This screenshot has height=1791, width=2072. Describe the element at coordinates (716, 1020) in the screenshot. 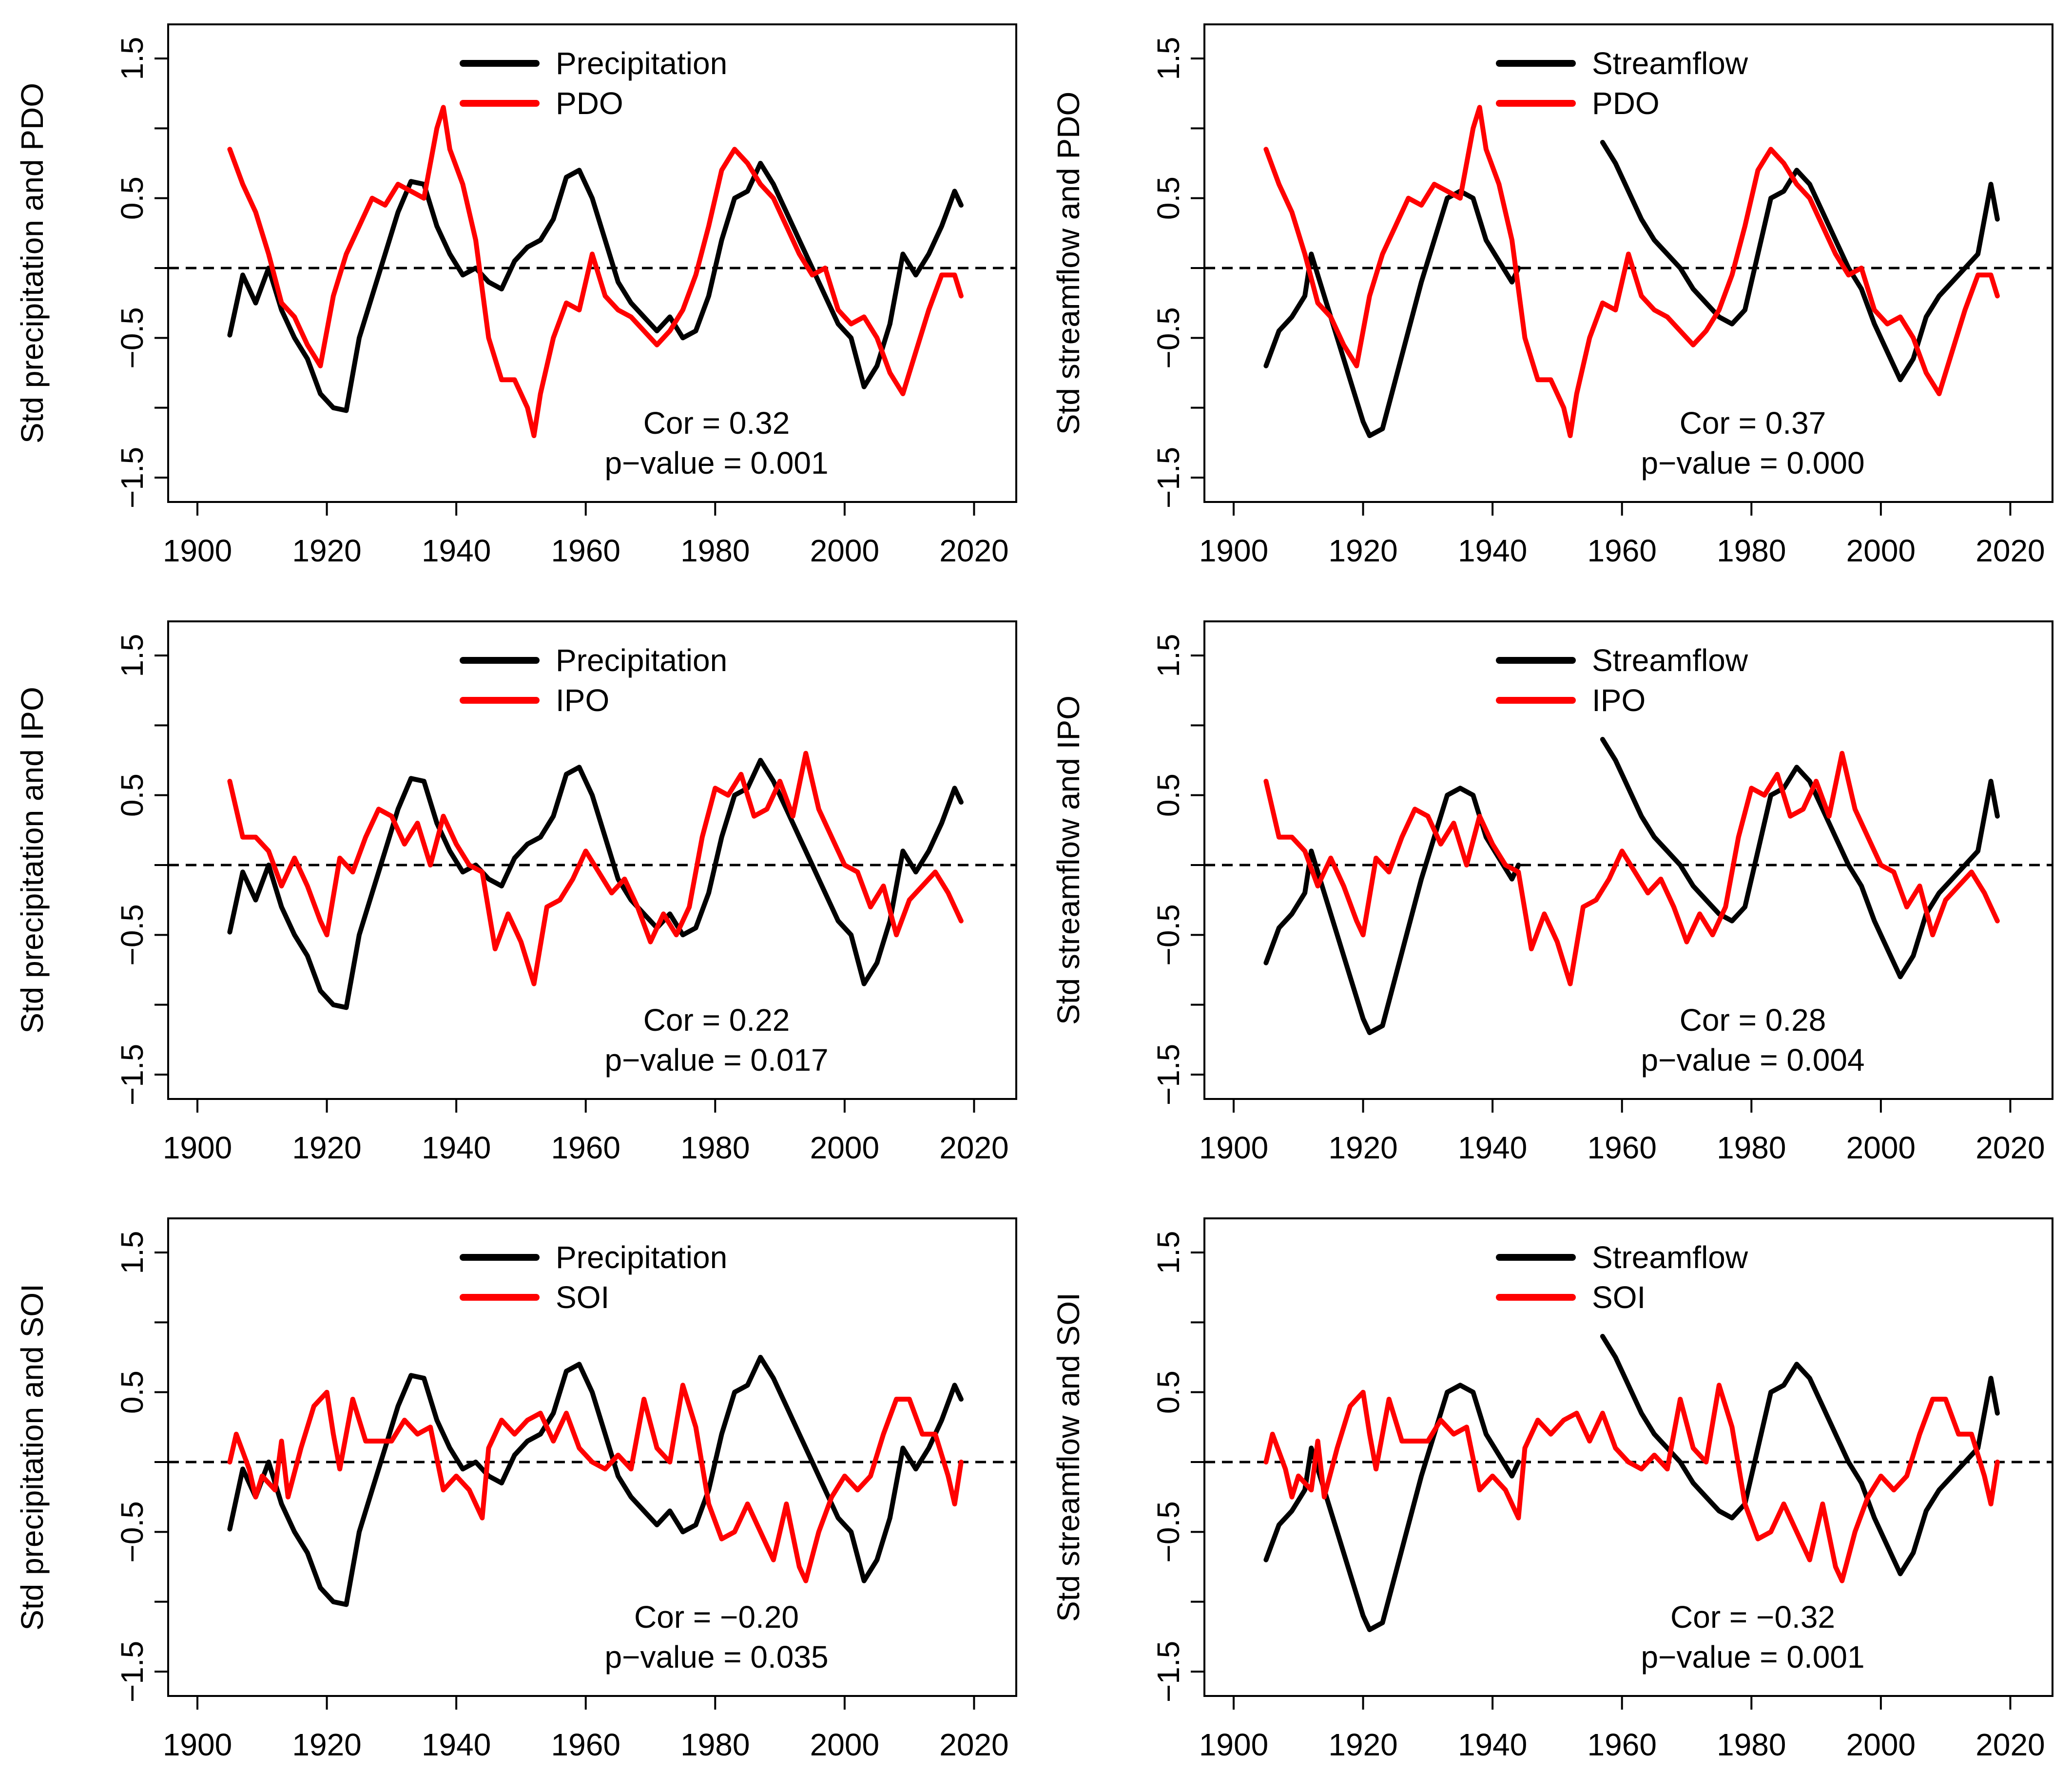

I see `correlation-label: Cor = 0.22` at that location.